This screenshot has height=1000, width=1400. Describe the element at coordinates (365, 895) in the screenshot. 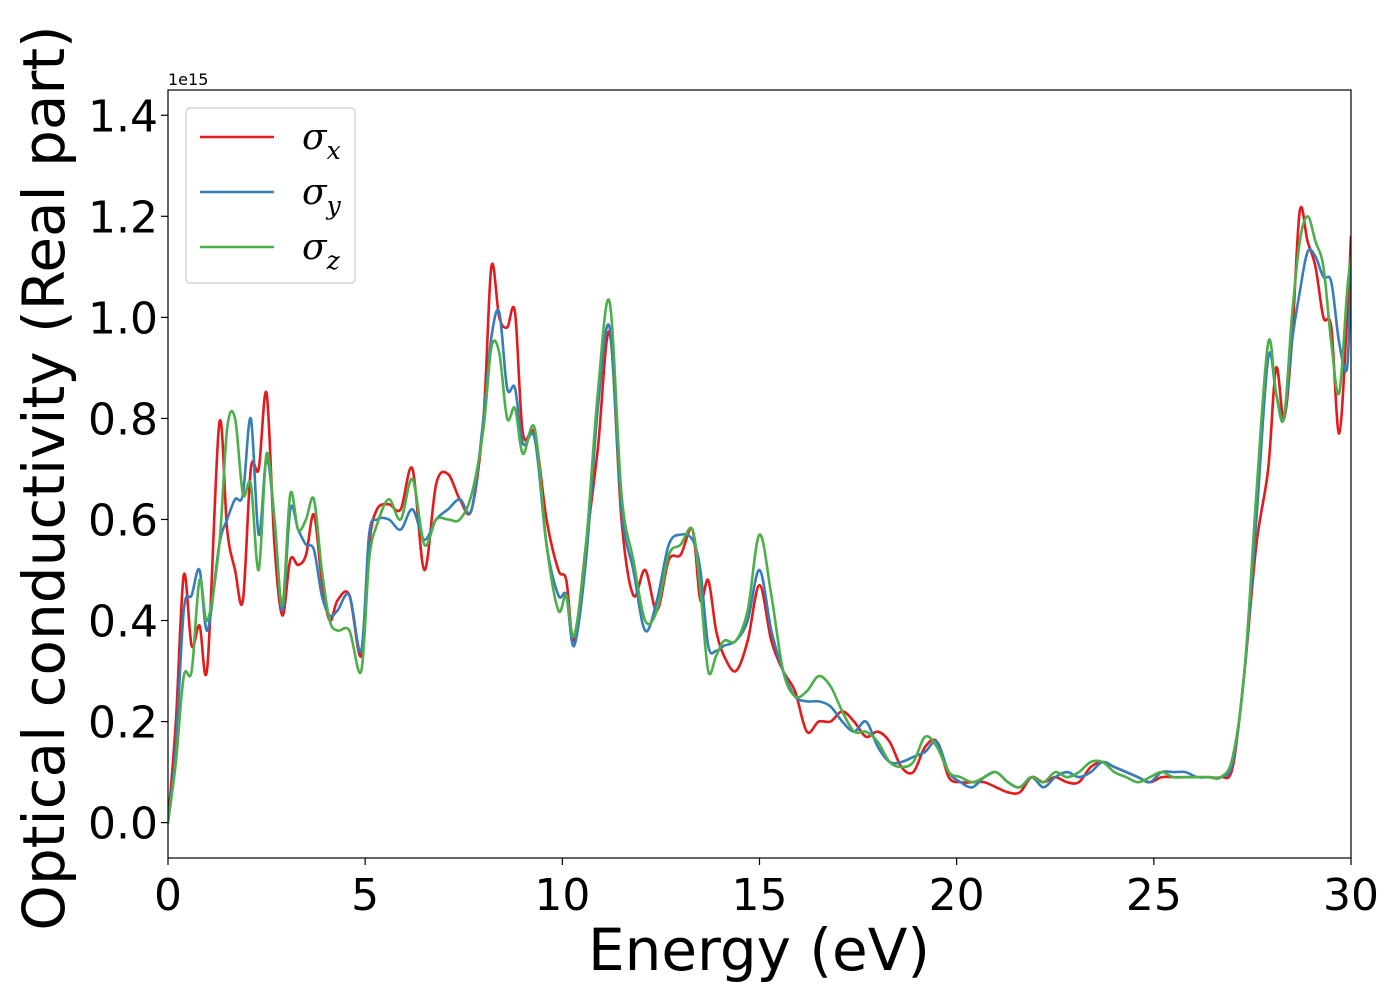

I see `x-tick-label: 5` at that location.